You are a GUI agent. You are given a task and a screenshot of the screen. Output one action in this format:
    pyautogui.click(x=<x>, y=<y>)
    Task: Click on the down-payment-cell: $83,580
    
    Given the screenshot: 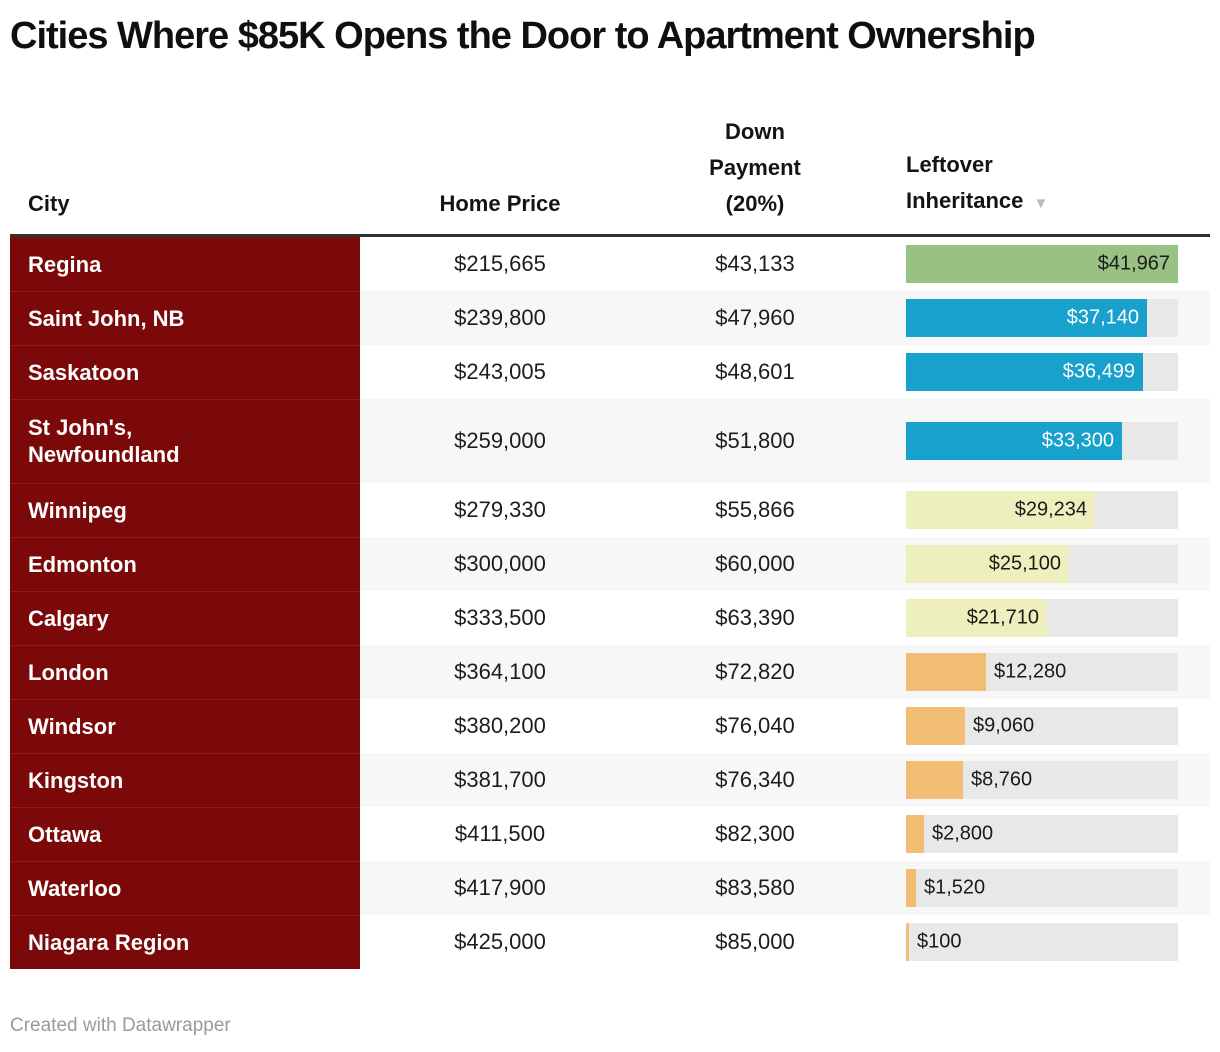 What is the action you would take?
    pyautogui.click(x=755, y=887)
    